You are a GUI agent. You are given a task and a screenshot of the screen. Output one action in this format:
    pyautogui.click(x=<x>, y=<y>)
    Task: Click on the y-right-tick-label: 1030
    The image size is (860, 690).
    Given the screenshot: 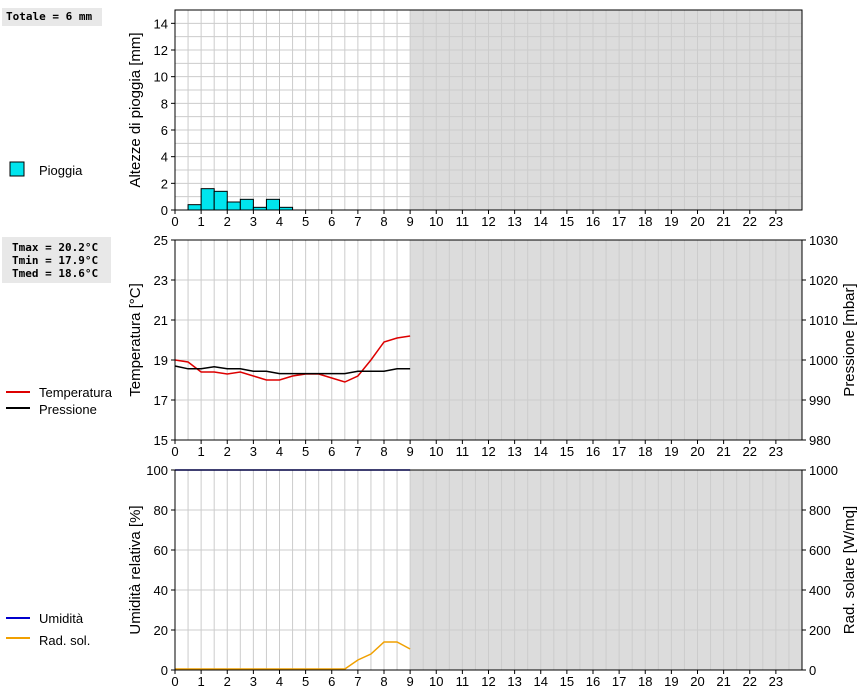 What is the action you would take?
    pyautogui.click(x=823, y=240)
    